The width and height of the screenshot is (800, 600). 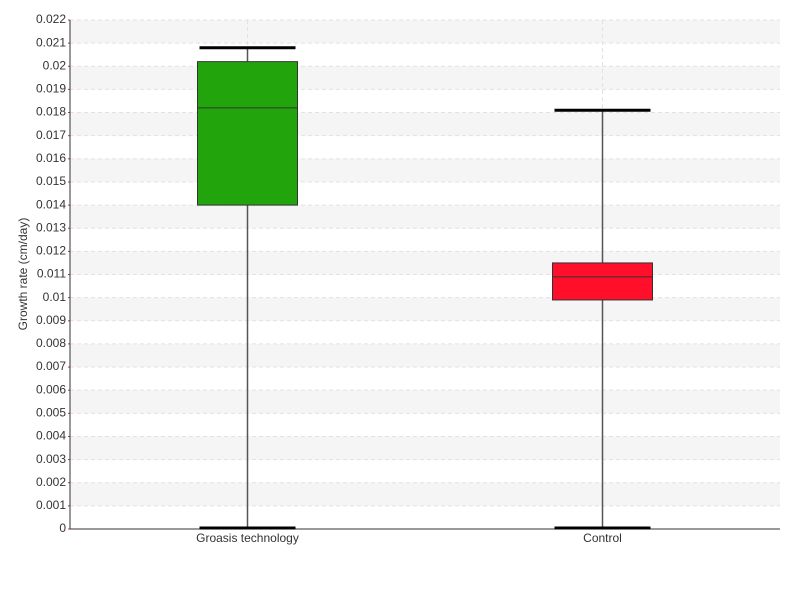 What do you see at coordinates (51, 320) in the screenshot?
I see `y-tick-label: 0.009` at bounding box center [51, 320].